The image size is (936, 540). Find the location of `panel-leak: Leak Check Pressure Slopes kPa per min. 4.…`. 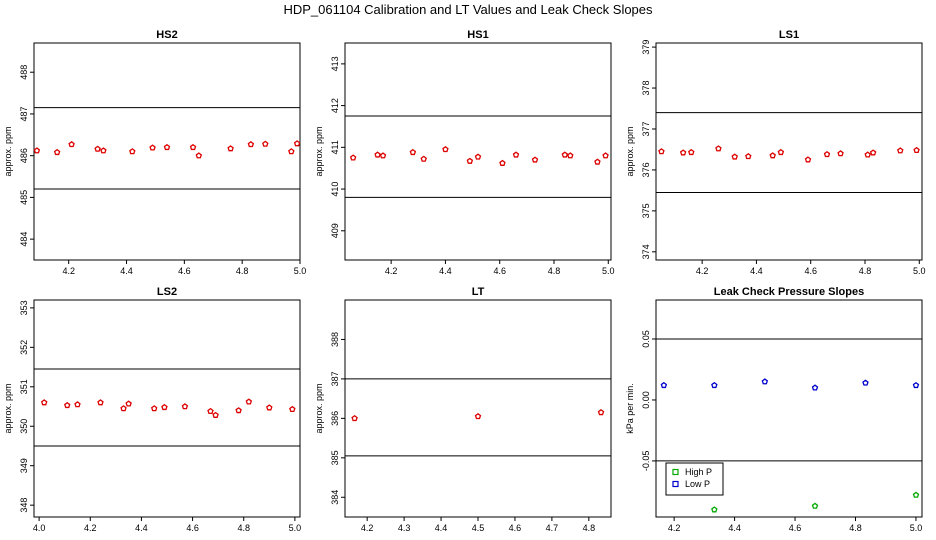

panel-leak: Leak Check Pressure Slopes kPa per min. 4.… is located at coordinates (774, 409).